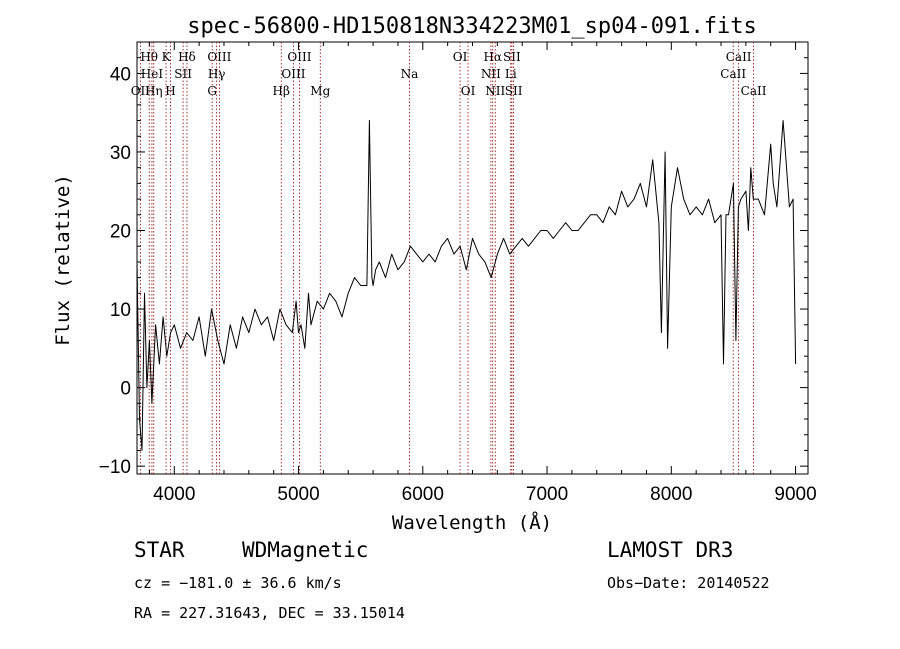  I want to click on y-tick-label: 30, so click(120, 153).